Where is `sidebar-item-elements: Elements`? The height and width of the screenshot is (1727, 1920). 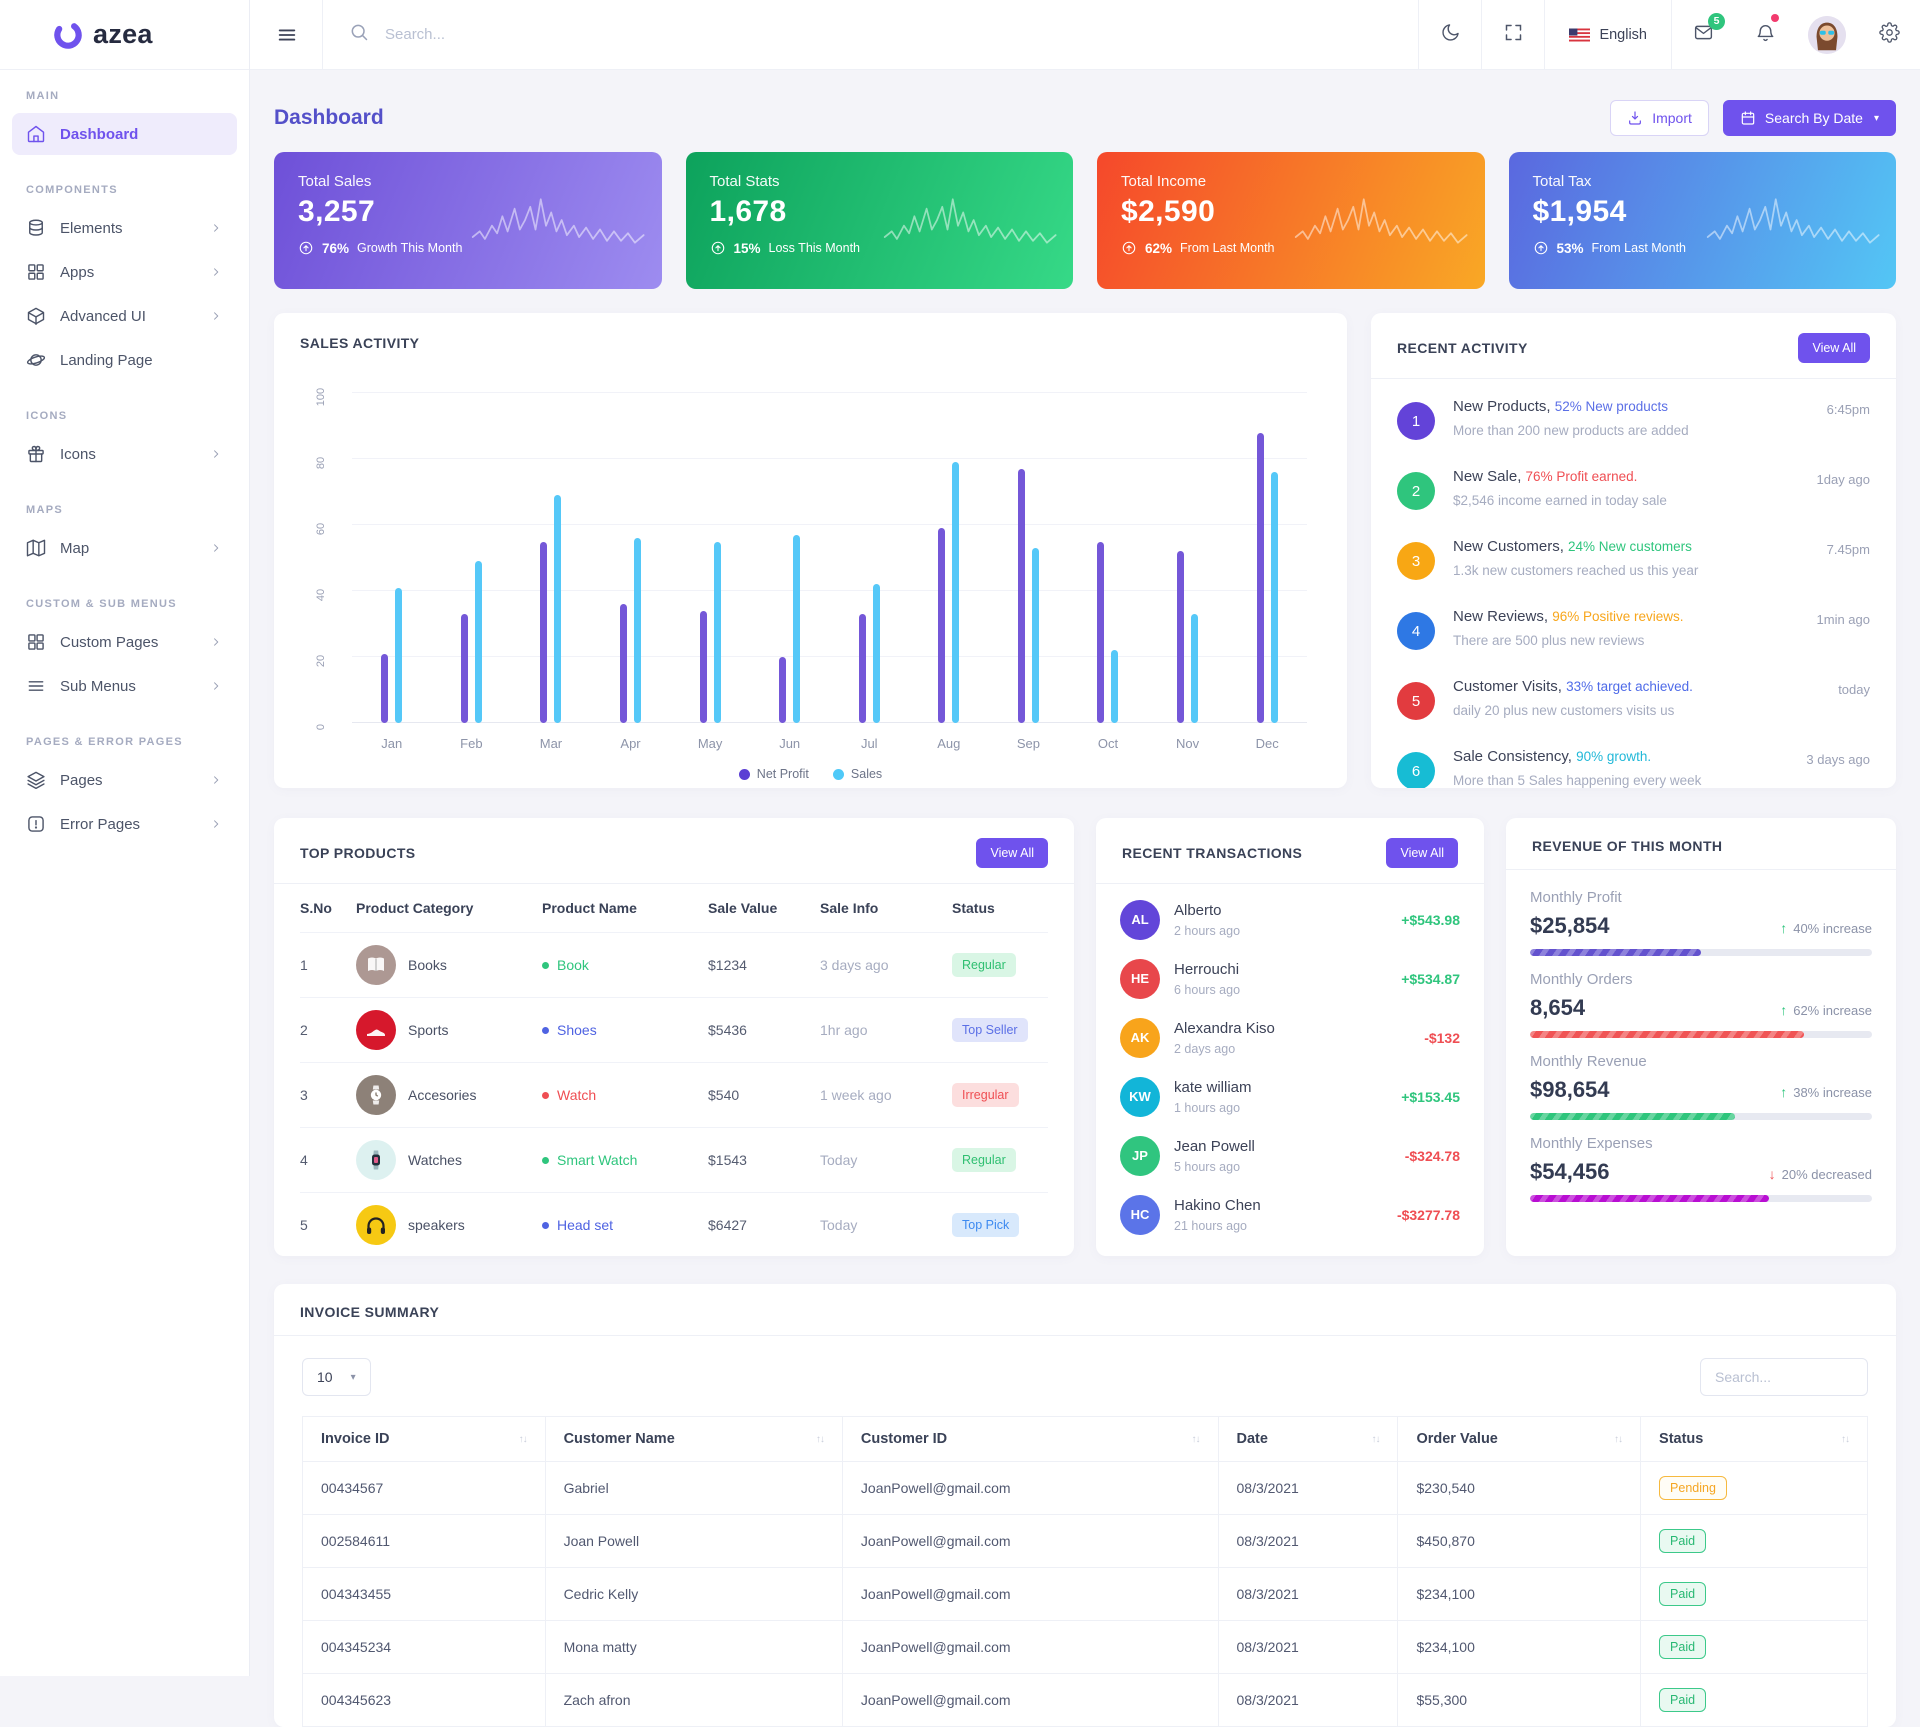
sidebar-item-elements: Elements is located at coordinates (124, 228).